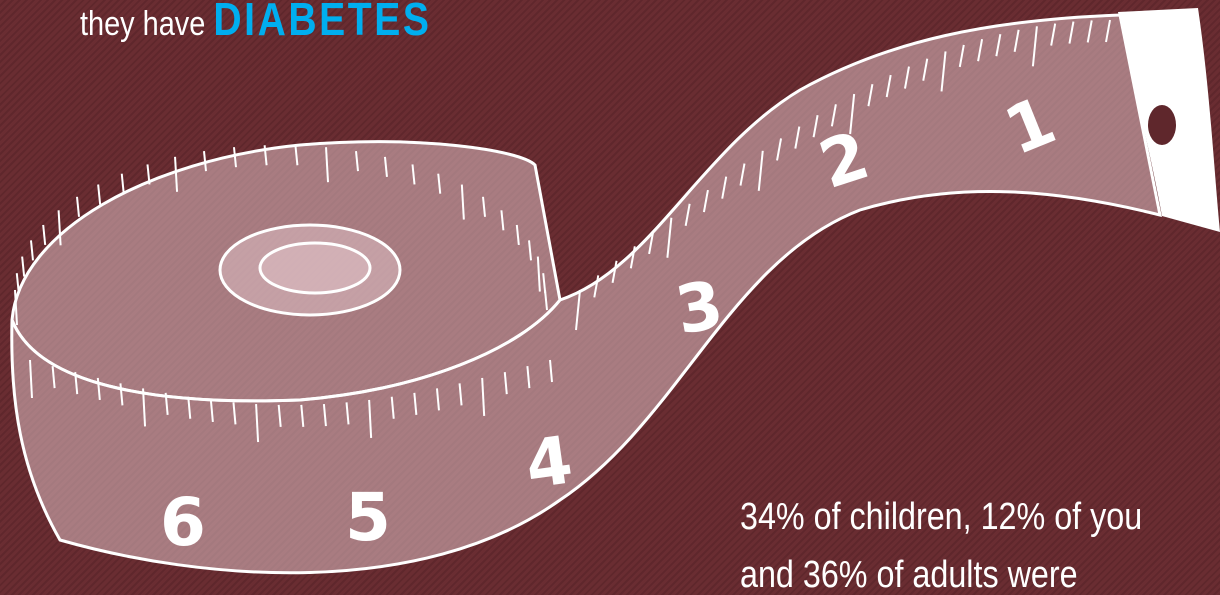  What do you see at coordinates (1162, 125) in the screenshot?
I see `tip-hole` at bounding box center [1162, 125].